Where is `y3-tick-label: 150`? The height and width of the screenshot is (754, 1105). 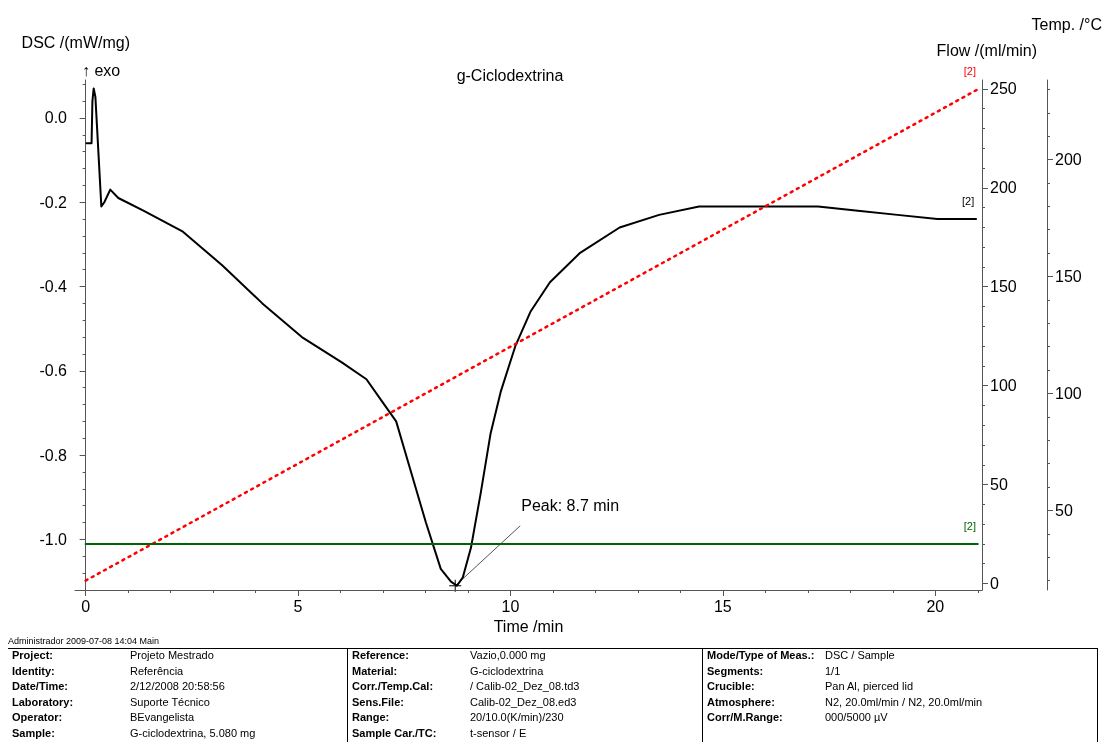
y3-tick-label: 150 is located at coordinates (1068, 277).